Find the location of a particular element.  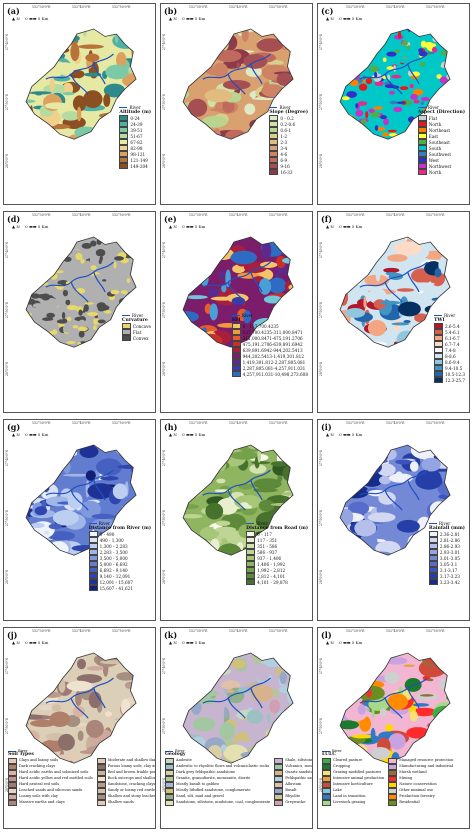

legend-item: Shallow and stony leached soils is located at coordinates (125, 796).